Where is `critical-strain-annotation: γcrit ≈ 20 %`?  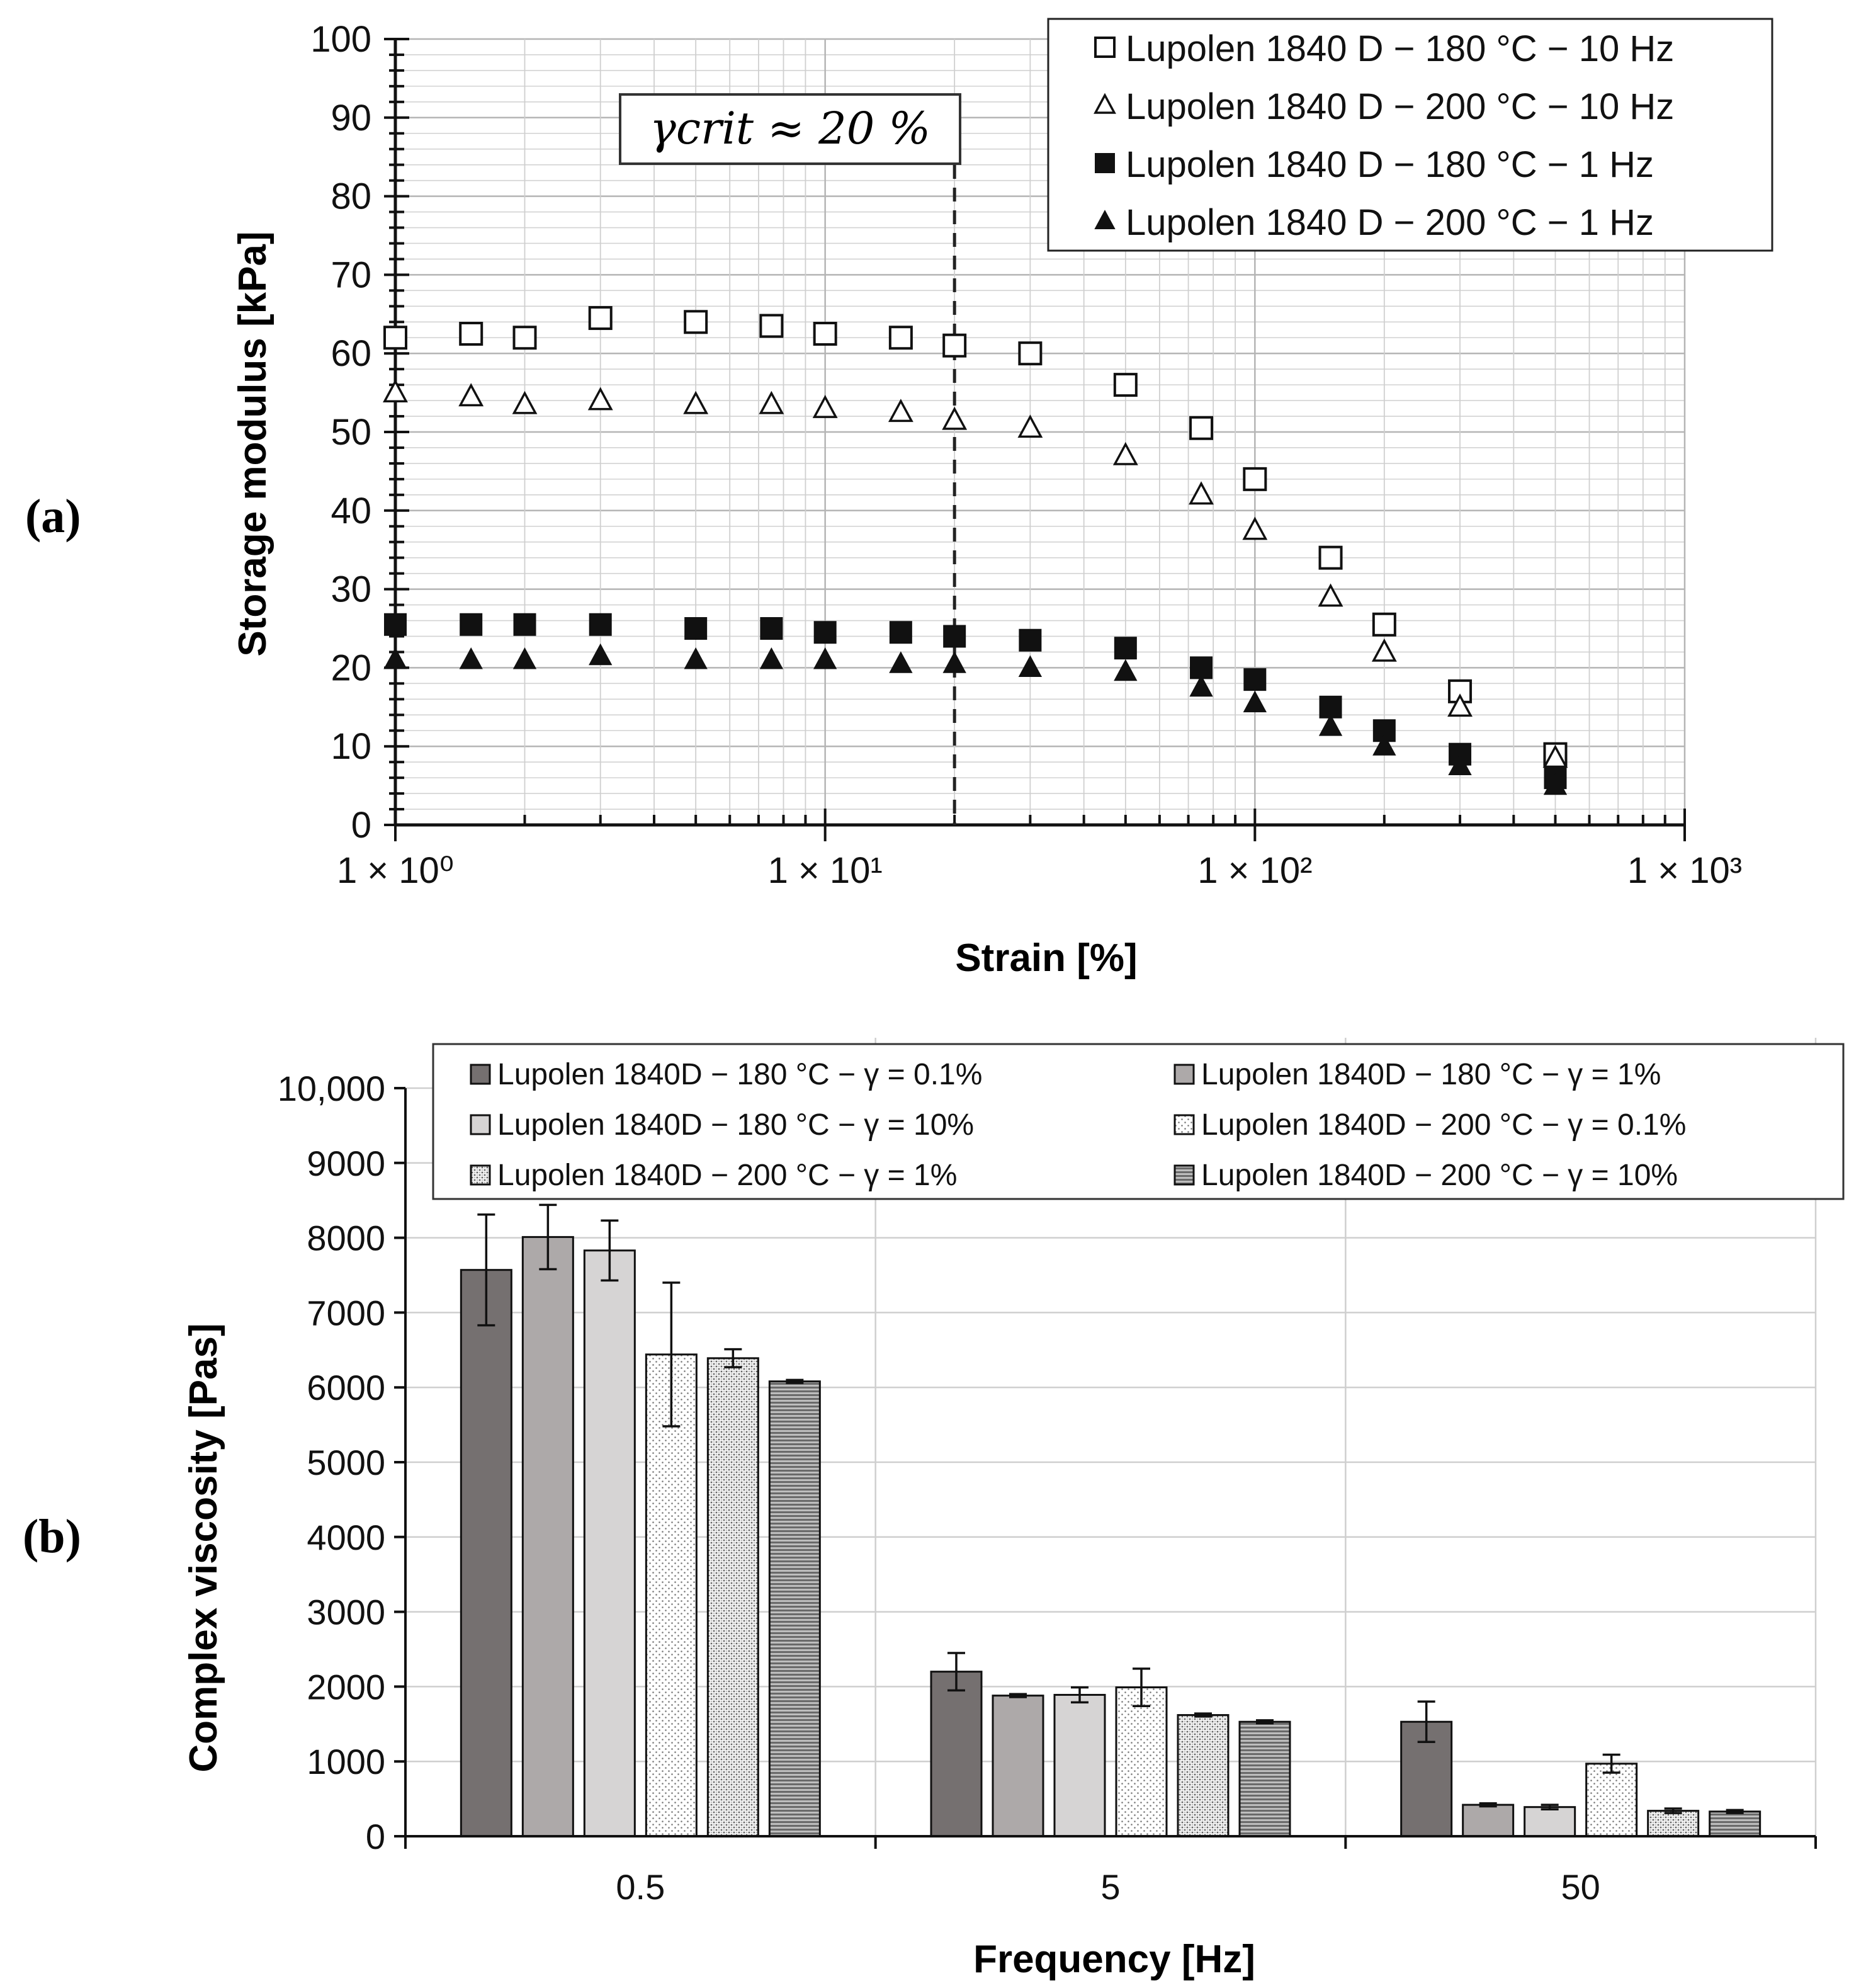 critical-strain-annotation: γcrit ≈ 20 % is located at coordinates (790, 459).